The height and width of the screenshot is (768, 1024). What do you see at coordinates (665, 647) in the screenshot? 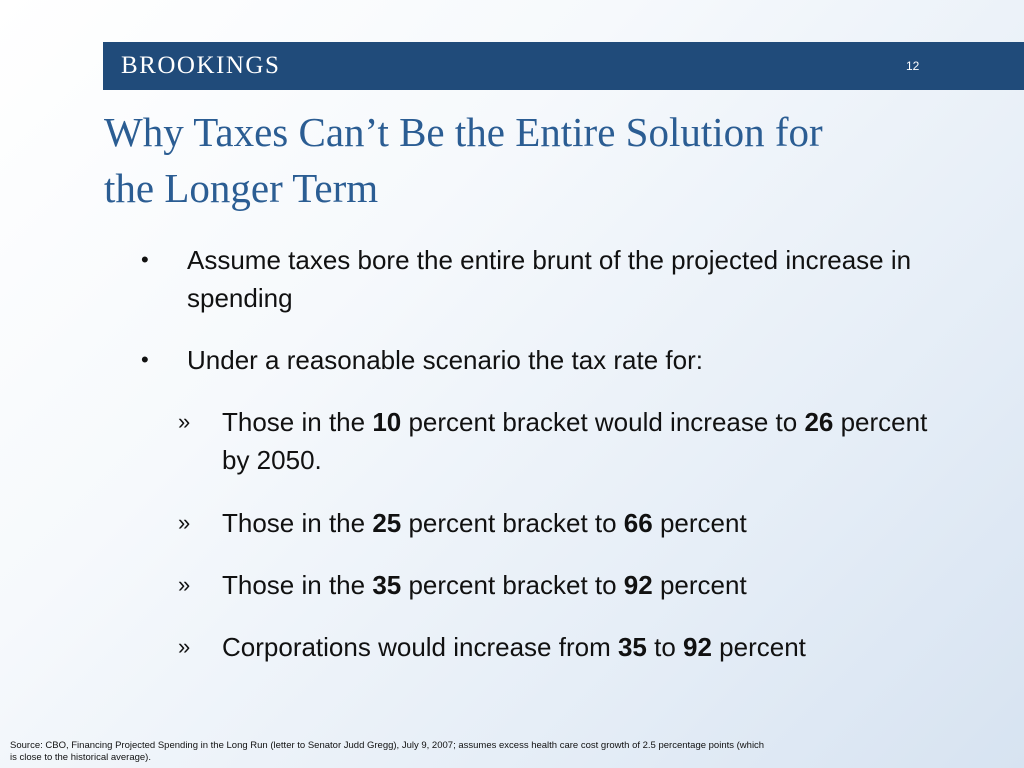
I see `sub-bullet-text-part: to` at bounding box center [665, 647].